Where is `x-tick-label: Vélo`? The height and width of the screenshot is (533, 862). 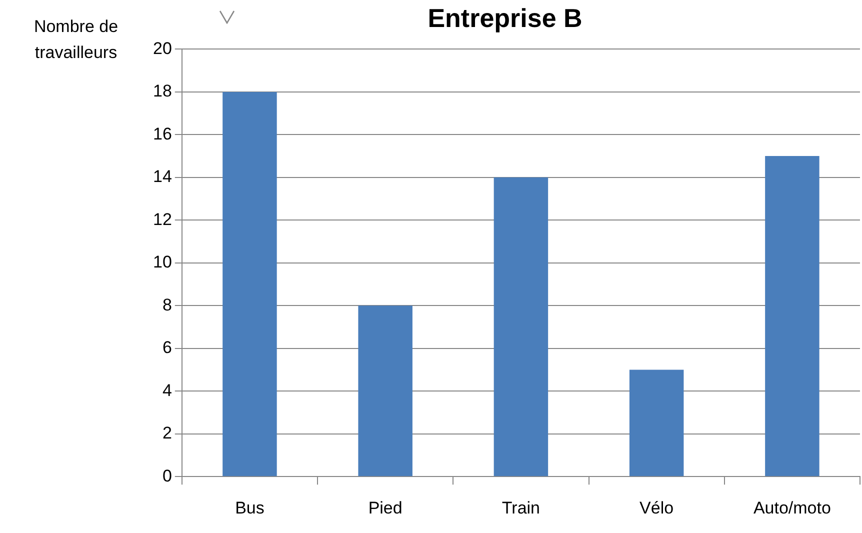
x-tick-label: Vélo is located at coordinates (657, 508).